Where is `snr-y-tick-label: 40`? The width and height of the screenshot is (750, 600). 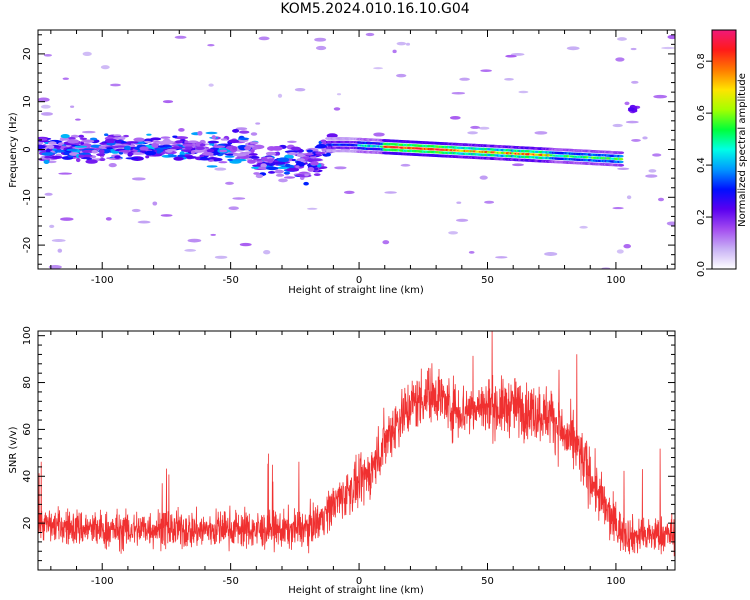
snr-y-tick-label: 40 is located at coordinates (27, 476).